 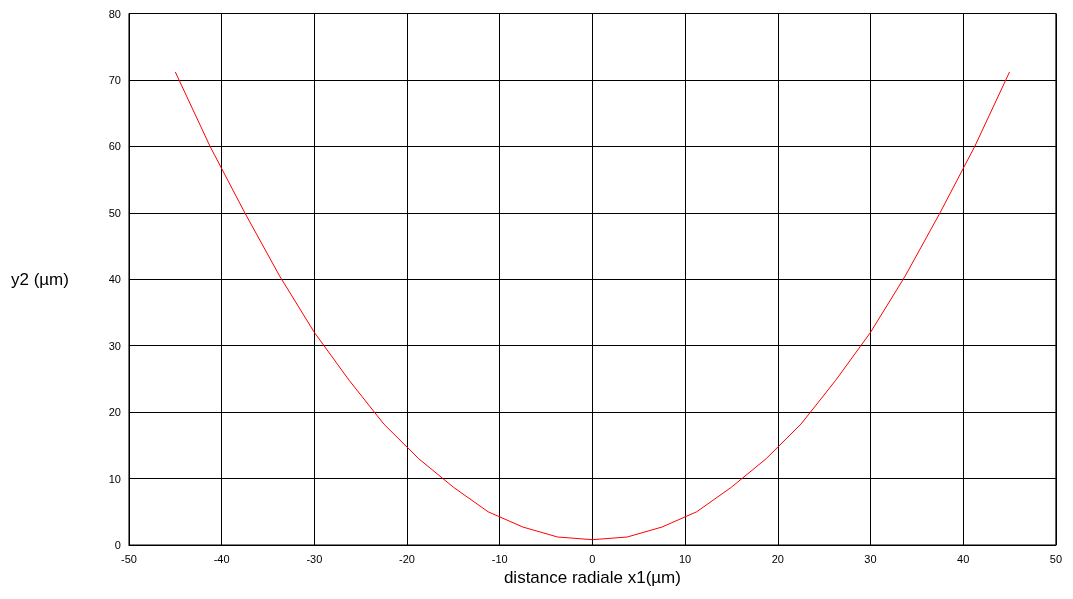 I want to click on y-tick-label: 60, so click(x=114, y=146).